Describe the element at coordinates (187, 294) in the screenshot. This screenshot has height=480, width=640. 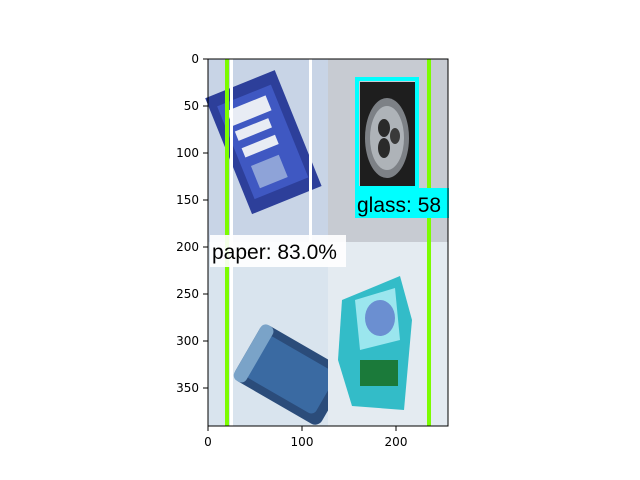
I see `y-tick-label-250: 250` at that location.